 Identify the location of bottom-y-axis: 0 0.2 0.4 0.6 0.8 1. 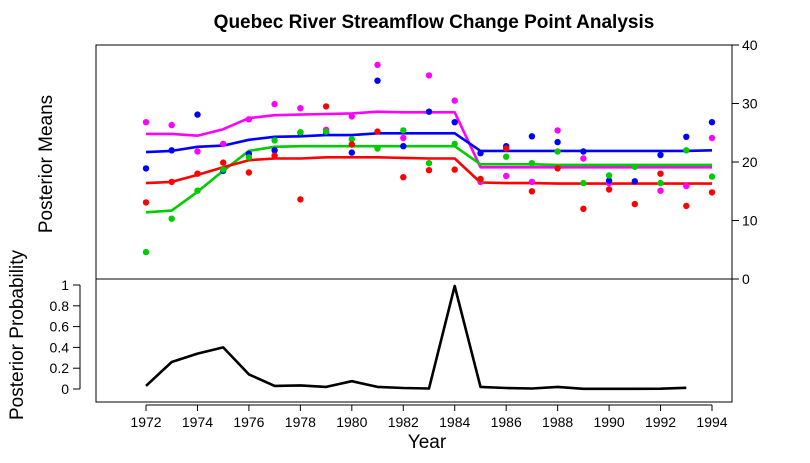
(65, 337).